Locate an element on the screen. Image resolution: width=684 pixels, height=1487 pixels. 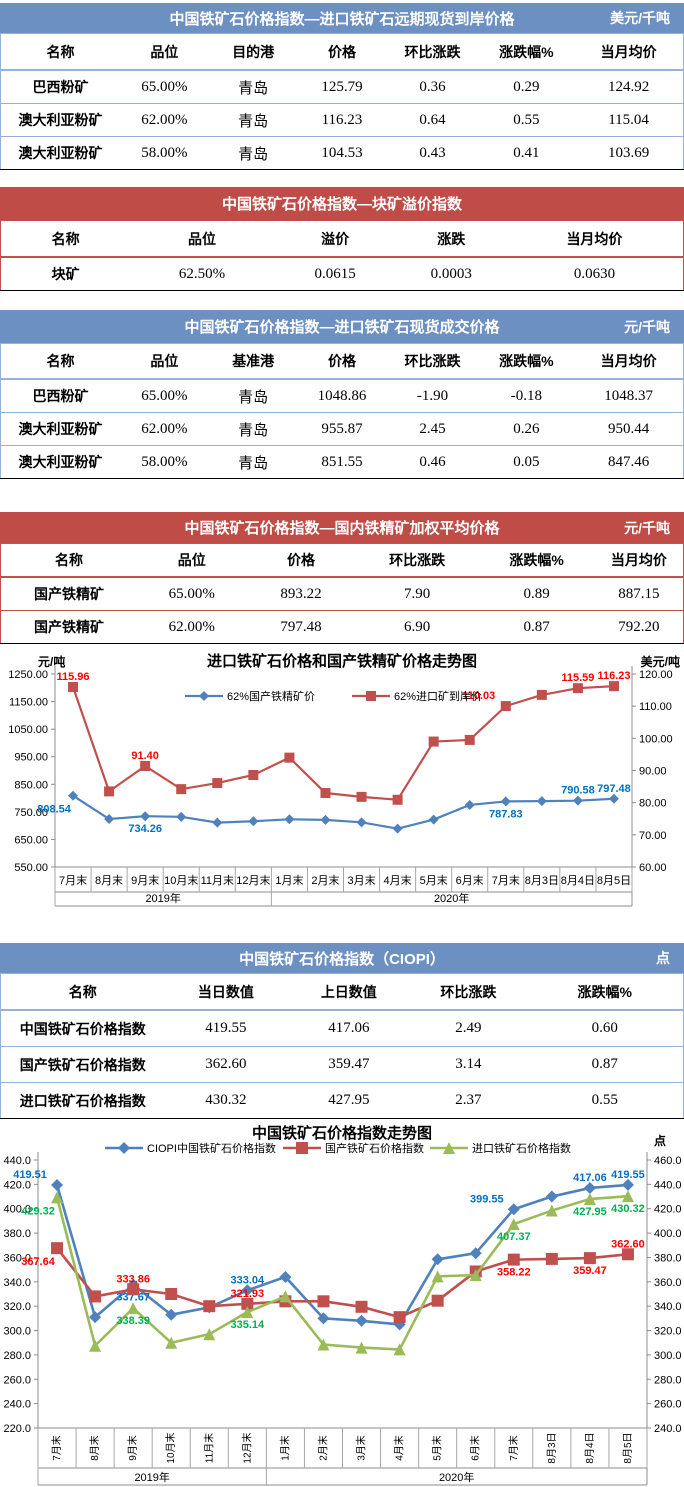
value-cell: 0.46 is located at coordinates (432, 462).